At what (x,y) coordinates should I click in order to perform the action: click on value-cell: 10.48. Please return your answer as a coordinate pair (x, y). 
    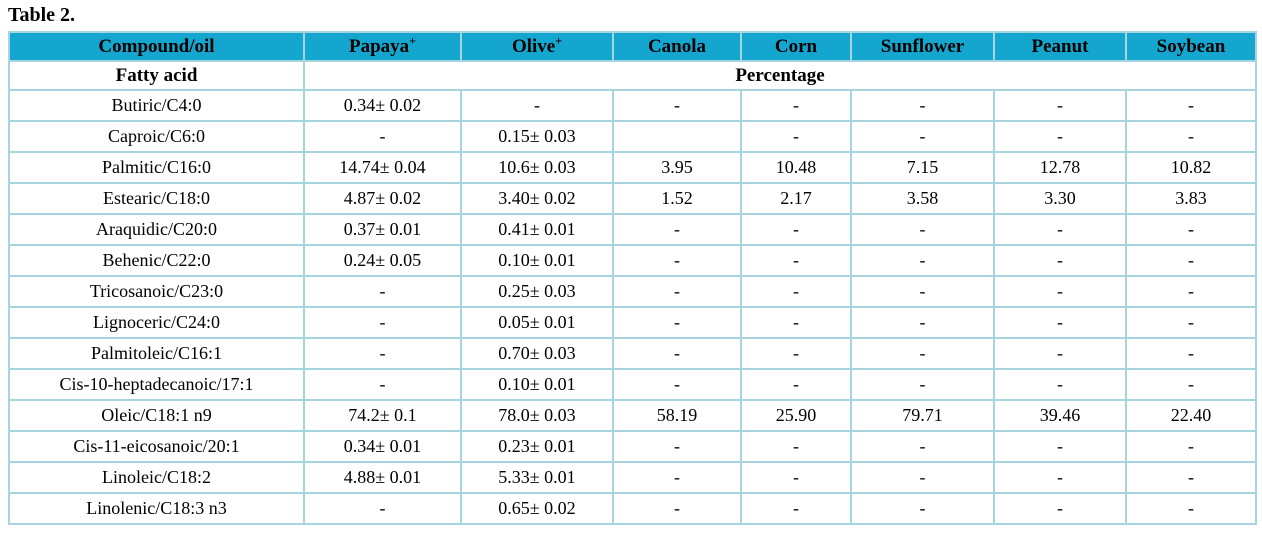
    Looking at the image, I should click on (796, 167).